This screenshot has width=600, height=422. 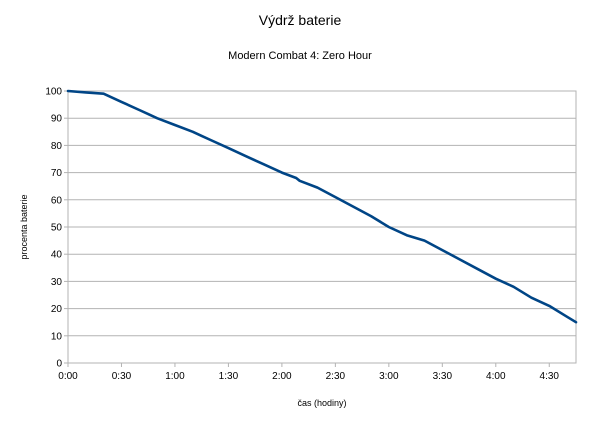 What do you see at coordinates (57, 146) in the screenshot?
I see `y-tick-label: 80` at bounding box center [57, 146].